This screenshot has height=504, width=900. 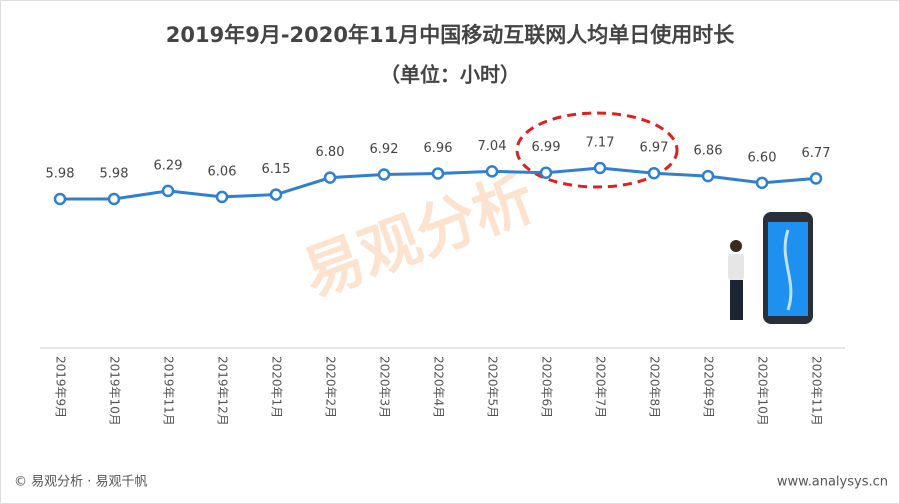 What do you see at coordinates (81, 482) in the screenshot?
I see `source: © 易观分析 · 易观千帆` at bounding box center [81, 482].